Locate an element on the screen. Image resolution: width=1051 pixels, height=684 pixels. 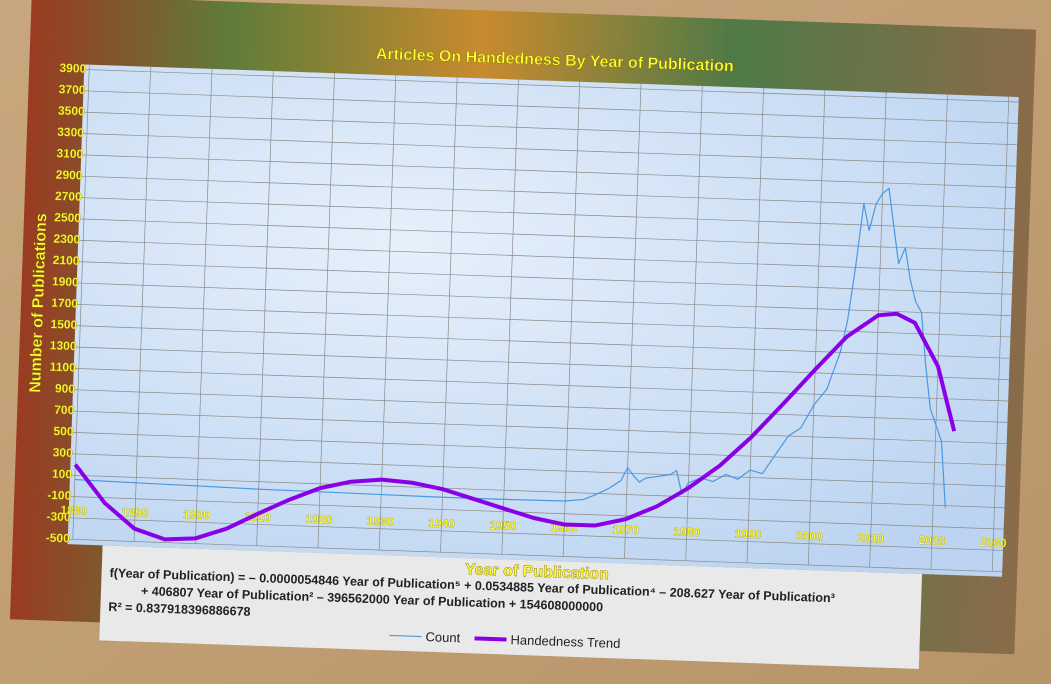
y-tick-label: 2700 is located at coordinates (68, 196).